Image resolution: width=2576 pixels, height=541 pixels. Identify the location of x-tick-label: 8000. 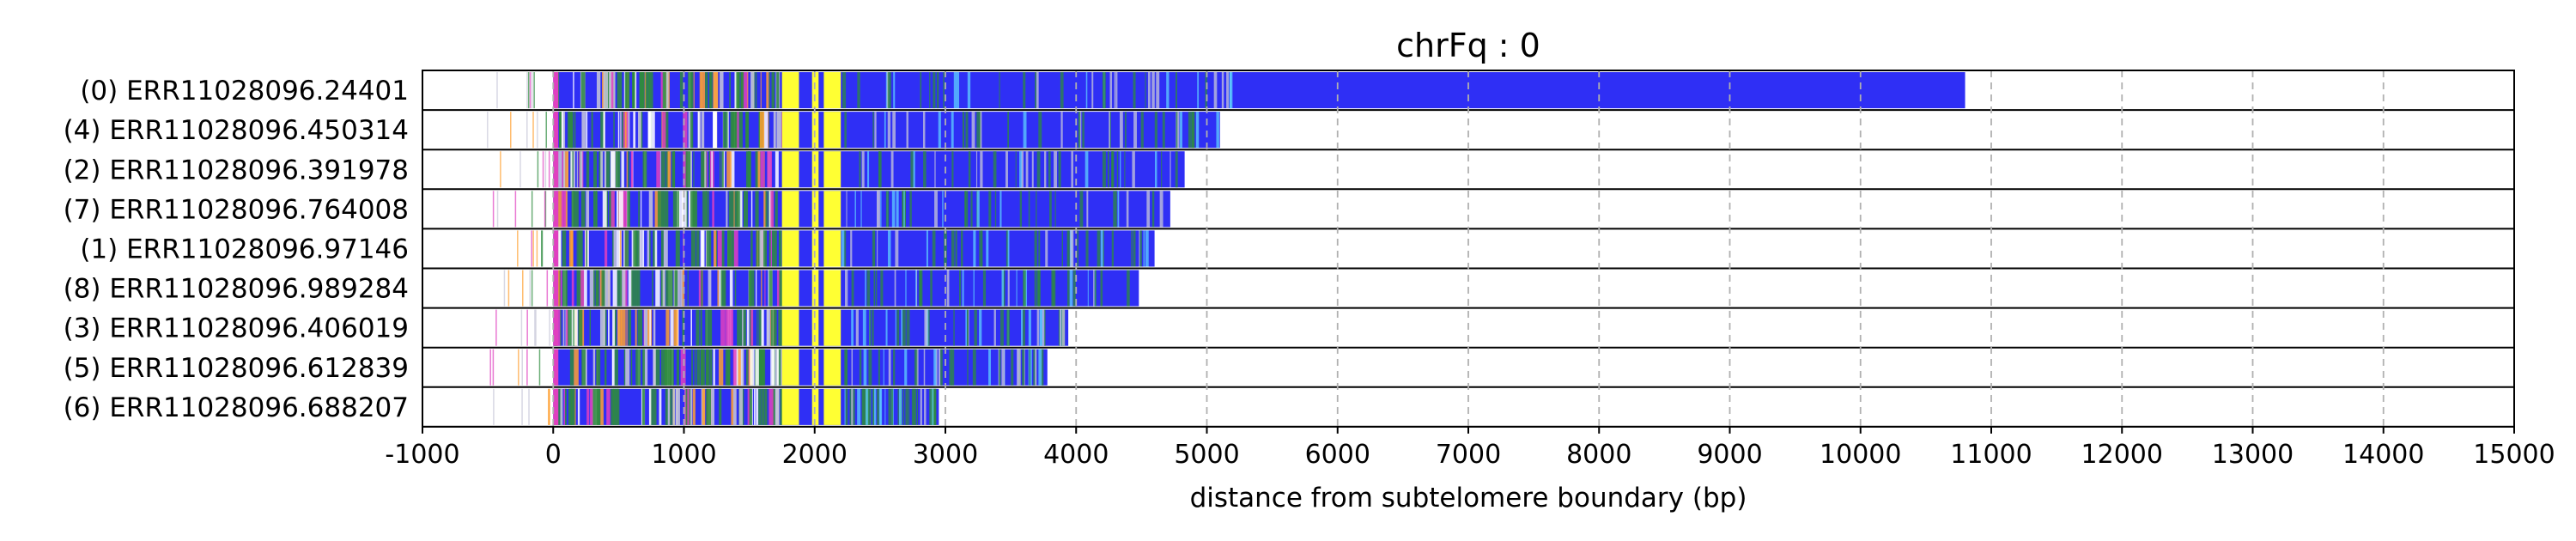
(1598, 455).